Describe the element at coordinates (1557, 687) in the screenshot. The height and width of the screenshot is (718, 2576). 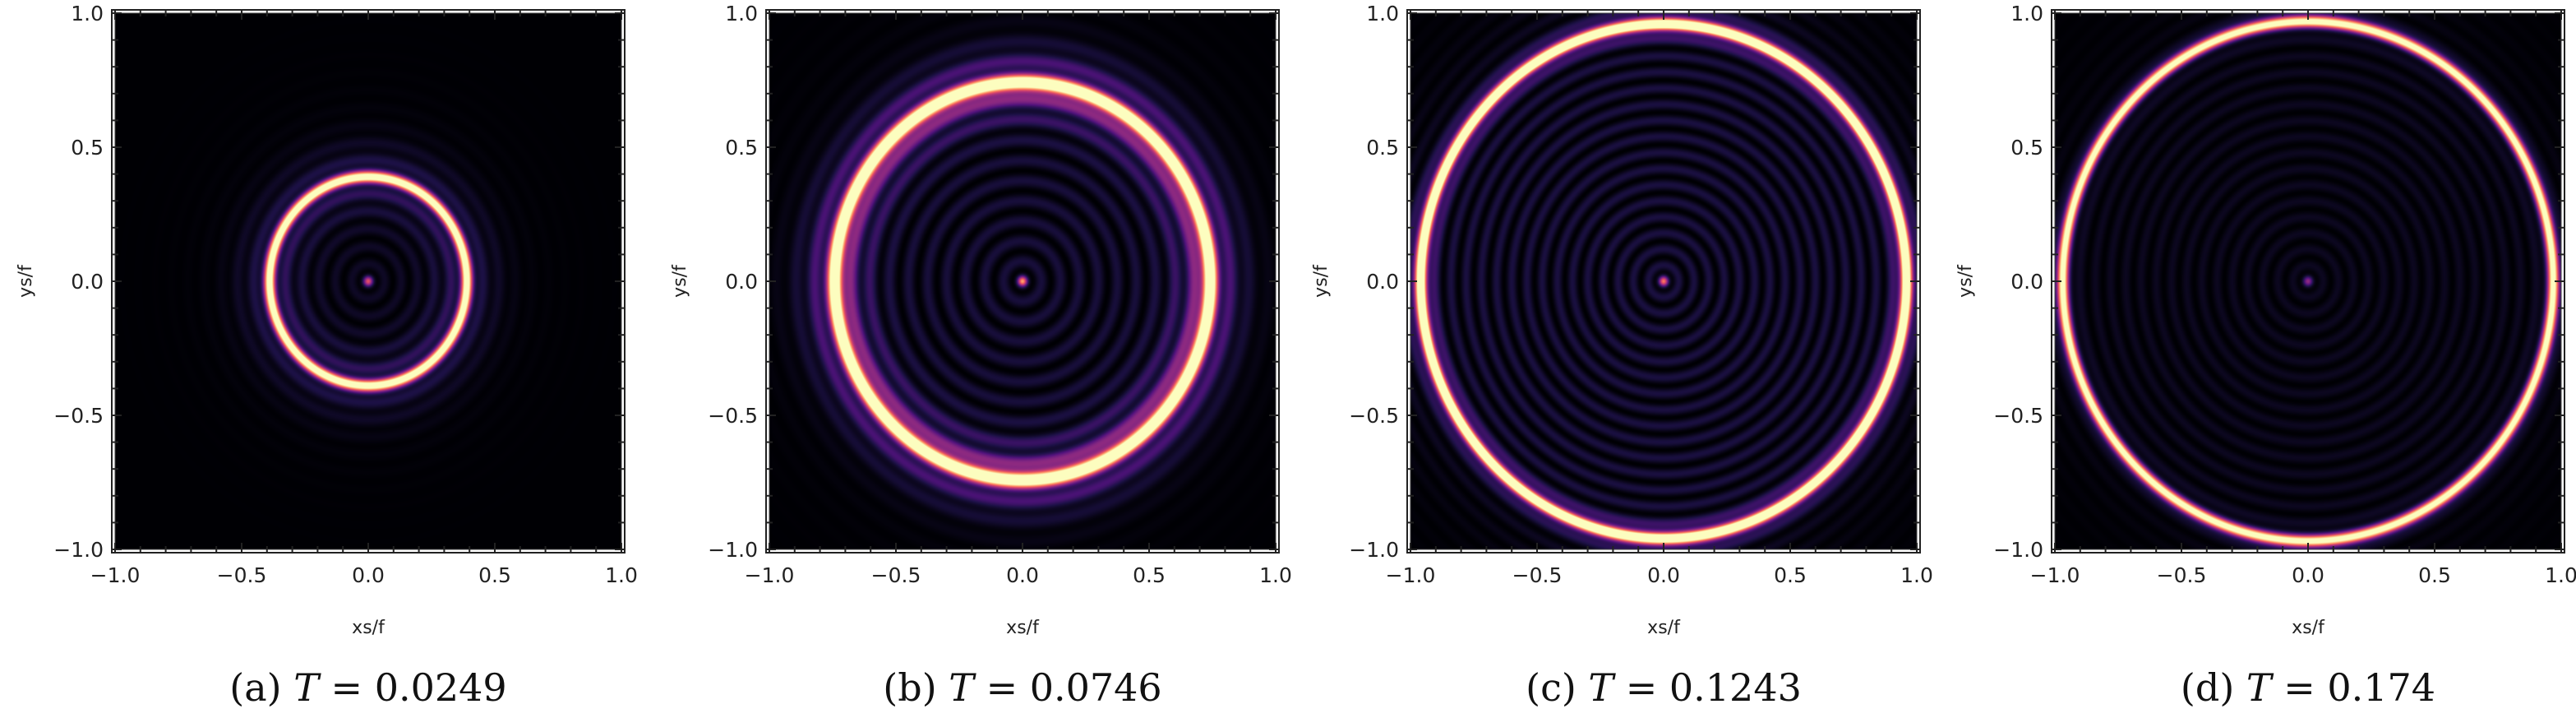
I see `caption-label: (c)` at that location.